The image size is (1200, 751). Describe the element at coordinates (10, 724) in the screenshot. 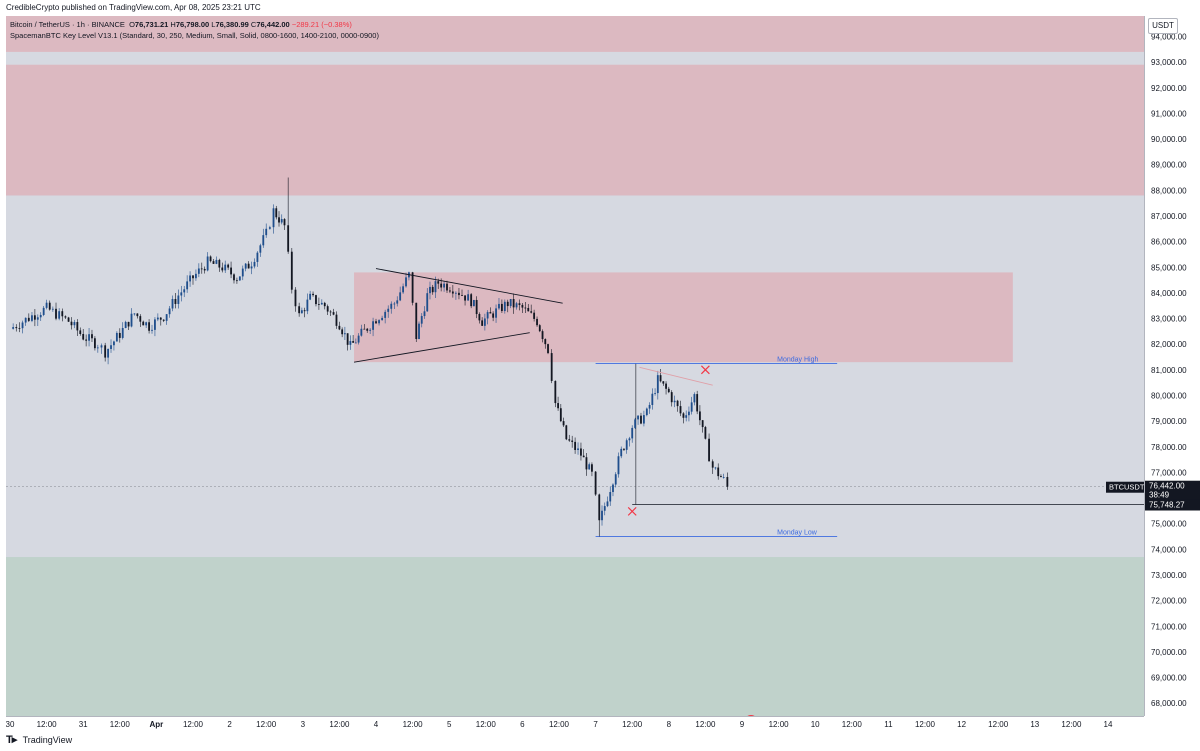

I see `time-tick-label: 30` at that location.